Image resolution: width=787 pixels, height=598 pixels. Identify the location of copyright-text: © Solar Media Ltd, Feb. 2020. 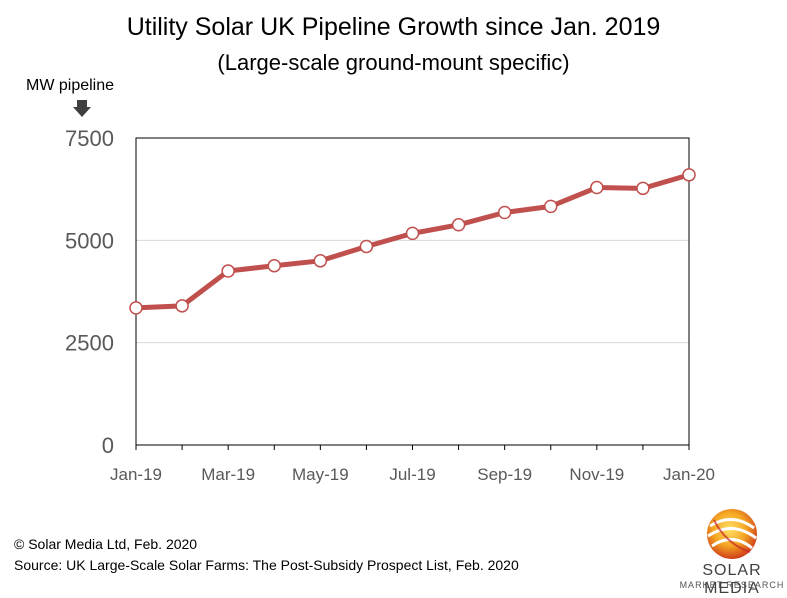
(106, 544).